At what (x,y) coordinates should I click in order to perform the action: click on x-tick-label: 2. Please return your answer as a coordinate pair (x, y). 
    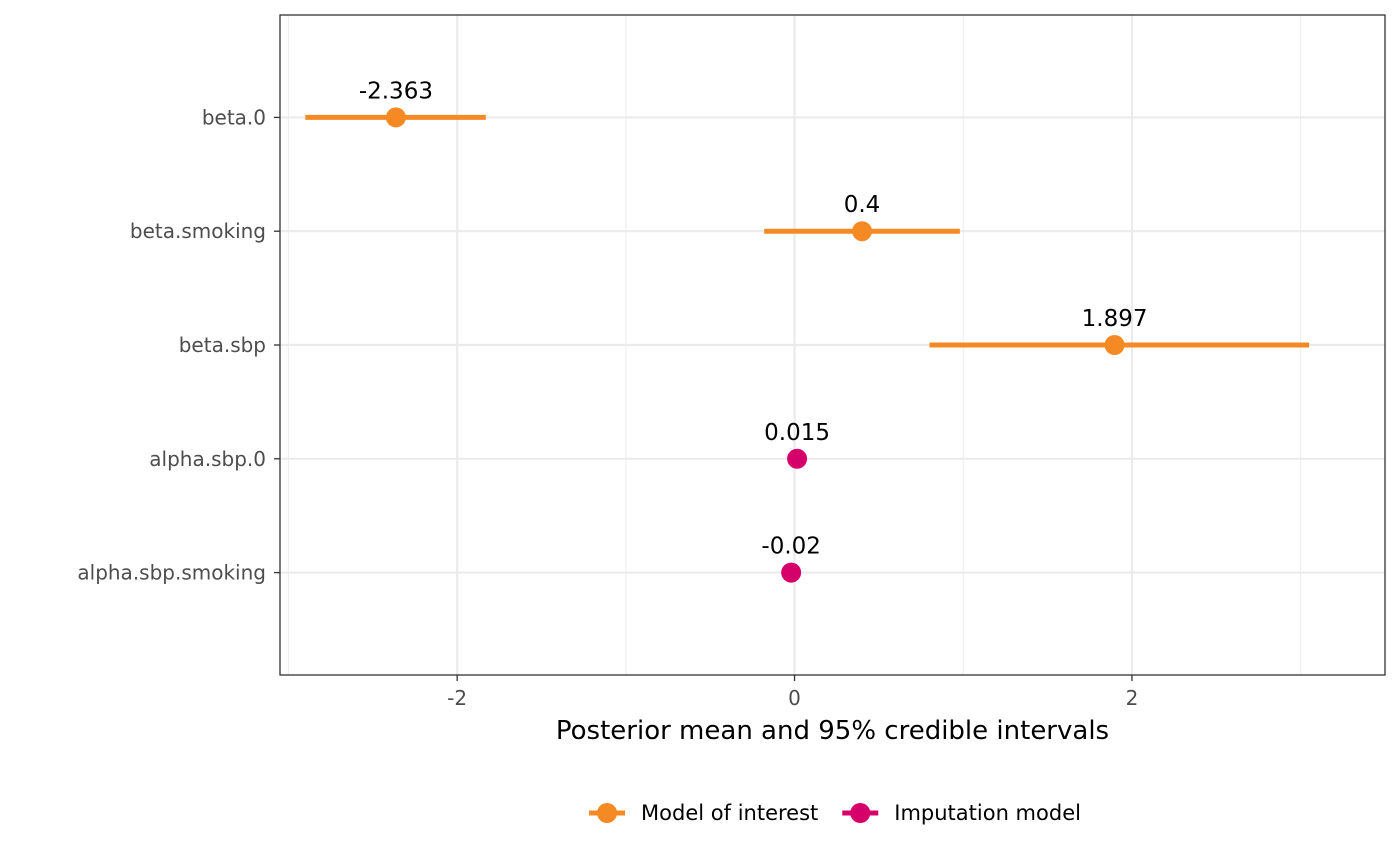
    Looking at the image, I should click on (1132, 698).